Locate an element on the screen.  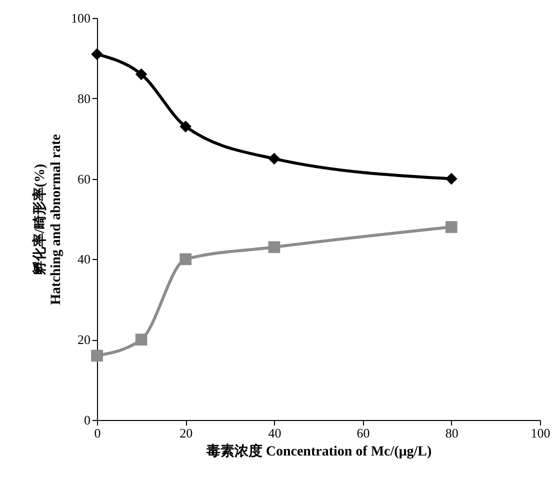
y-tick-label: 80 is located at coordinates (84, 98).